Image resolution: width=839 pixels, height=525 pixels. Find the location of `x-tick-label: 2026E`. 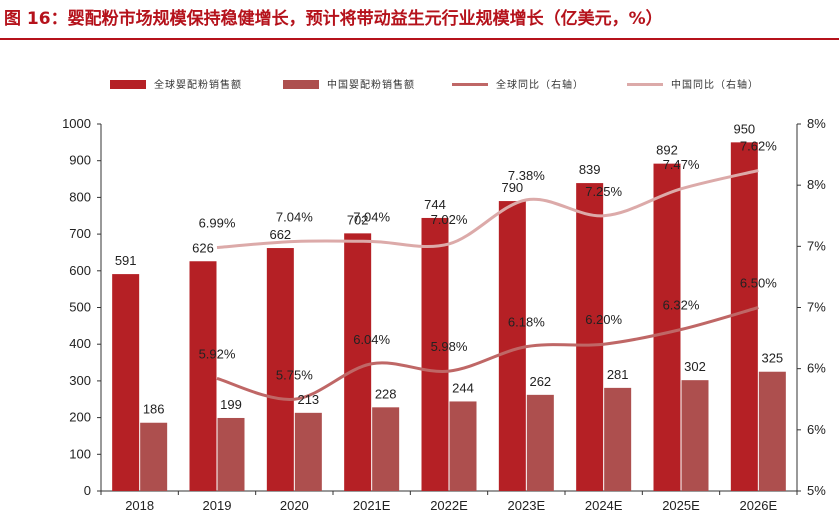

x-tick-label: 2026E is located at coordinates (759, 505).